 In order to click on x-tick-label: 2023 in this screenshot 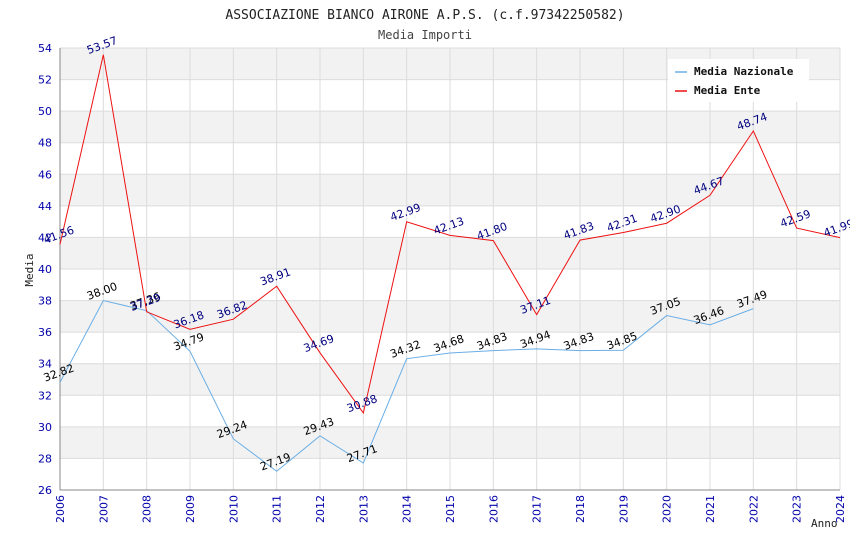, I will do `click(797, 509)`.